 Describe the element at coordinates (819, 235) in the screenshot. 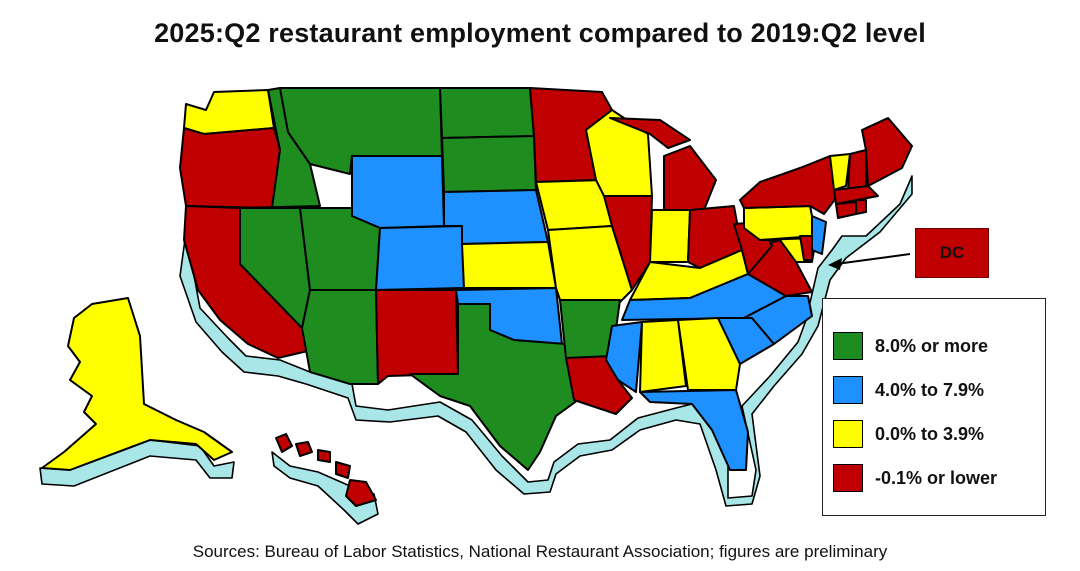

I see `state-NJ` at that location.